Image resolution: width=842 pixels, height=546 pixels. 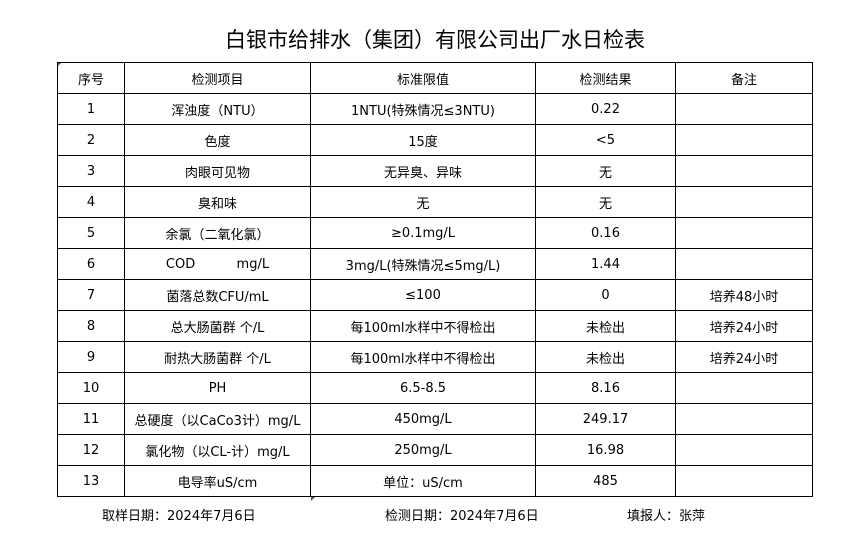 I want to click on cell-item: 耐热大肠菌群 个/L, so click(x=217, y=357).